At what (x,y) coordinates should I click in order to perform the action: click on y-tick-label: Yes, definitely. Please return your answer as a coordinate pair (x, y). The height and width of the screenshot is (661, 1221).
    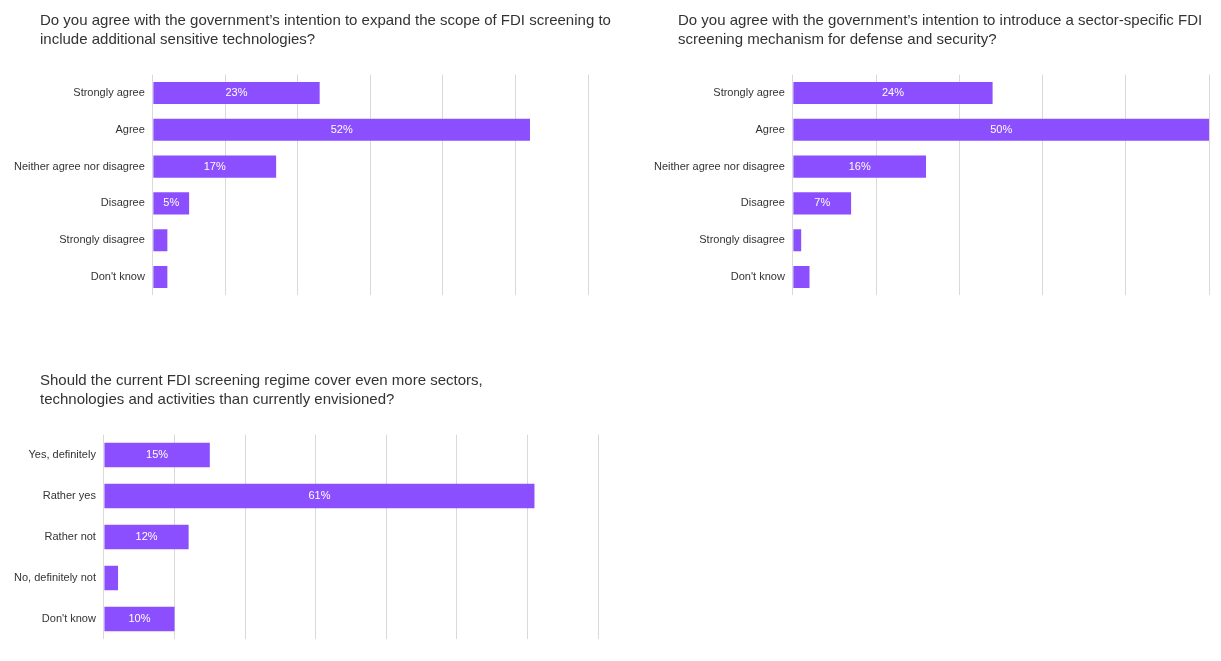
    Looking at the image, I should click on (62, 454).